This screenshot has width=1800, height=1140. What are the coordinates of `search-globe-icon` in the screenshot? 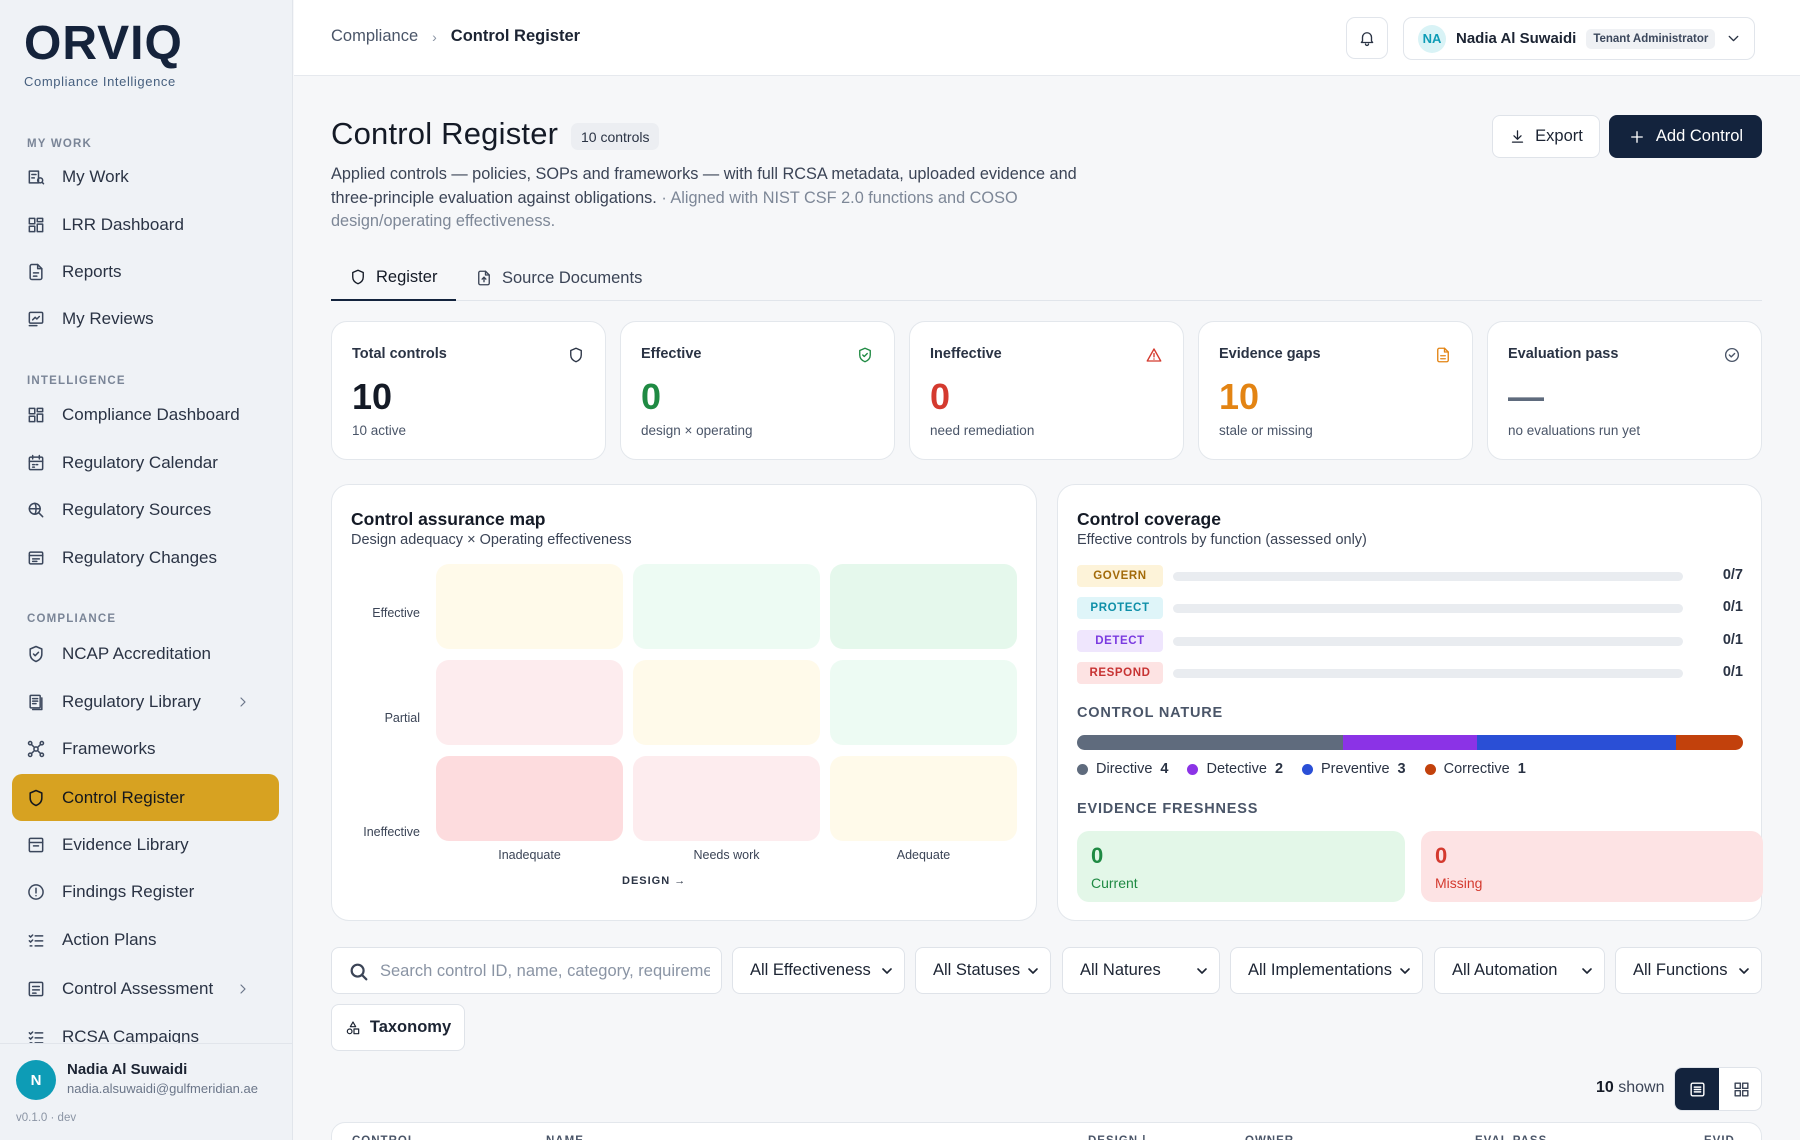 It's located at (36, 510).